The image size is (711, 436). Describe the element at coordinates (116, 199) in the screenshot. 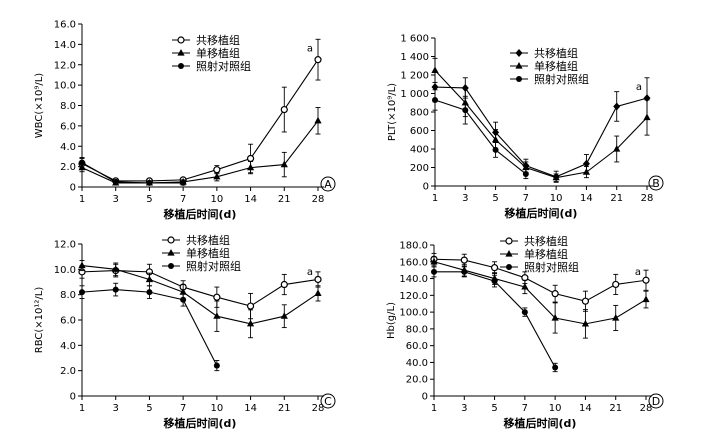

I see `x-tick-label: 3` at that location.